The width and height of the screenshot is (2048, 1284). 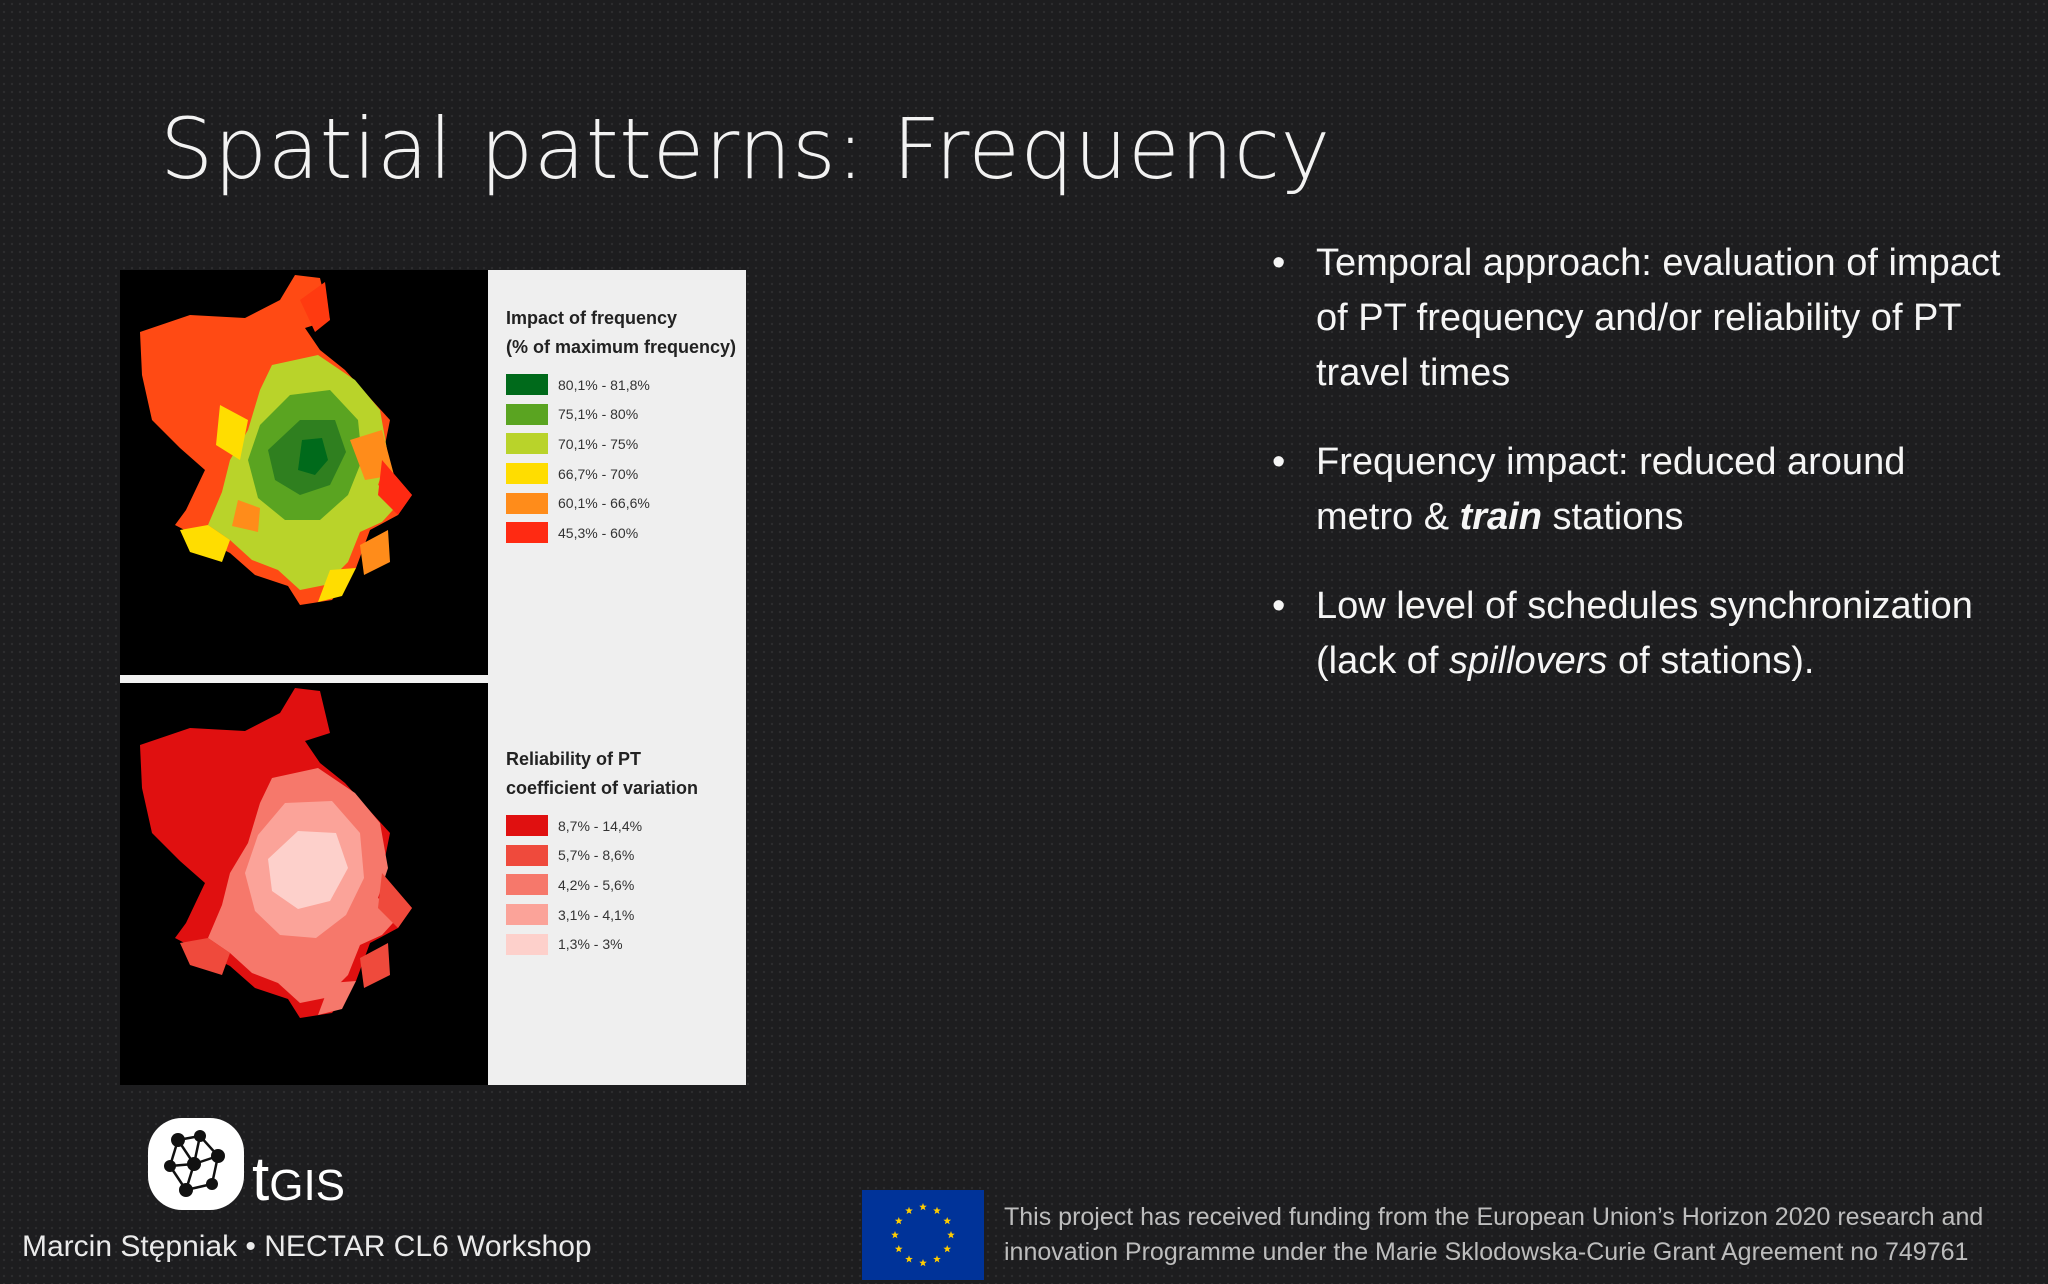 I want to click on frequency-legend-item: 60,1% - 66,6%, so click(x=626, y=503).